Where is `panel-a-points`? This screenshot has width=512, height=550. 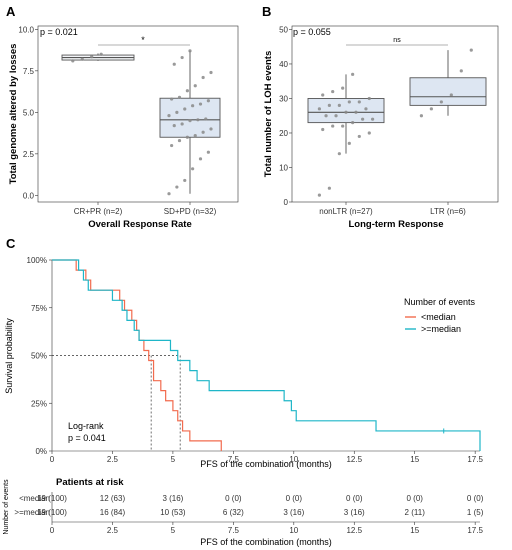
panel-a-points is located at coordinates (142, 122).